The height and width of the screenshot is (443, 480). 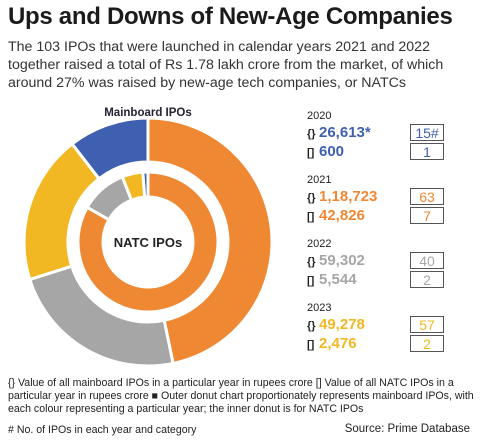 I want to click on legend-natc-line: [] 600 1, so click(x=392, y=151).